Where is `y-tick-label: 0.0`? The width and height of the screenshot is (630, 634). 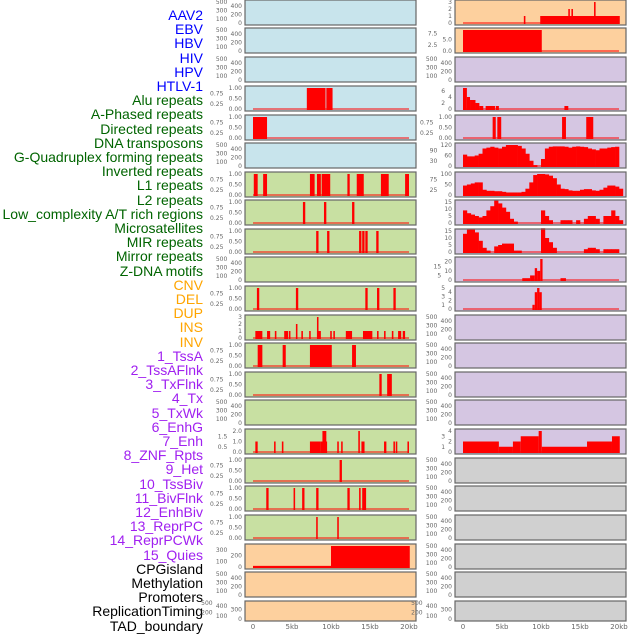 y-tick-label: 0.0 is located at coordinates (447, 51).